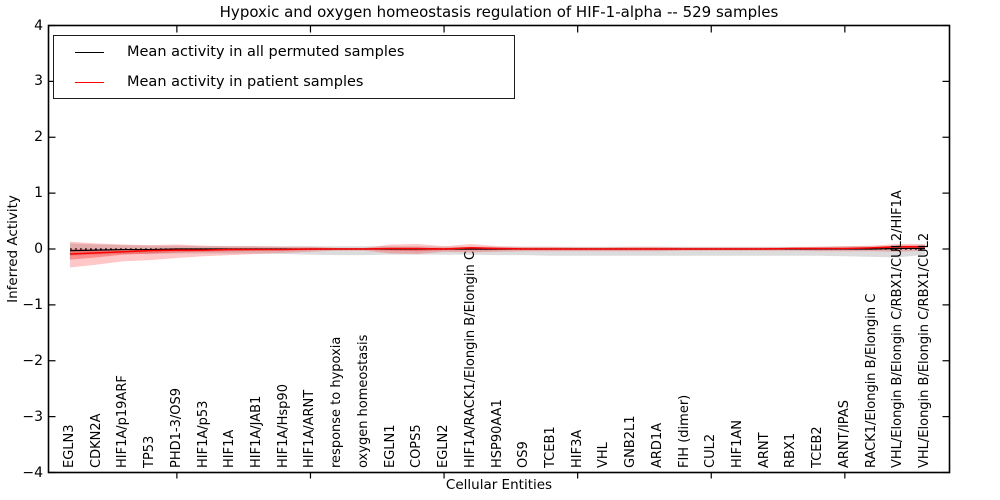 The image size is (1000, 500). Describe the element at coordinates (32, 416) in the screenshot. I see `y-tick-label: −3` at that location.